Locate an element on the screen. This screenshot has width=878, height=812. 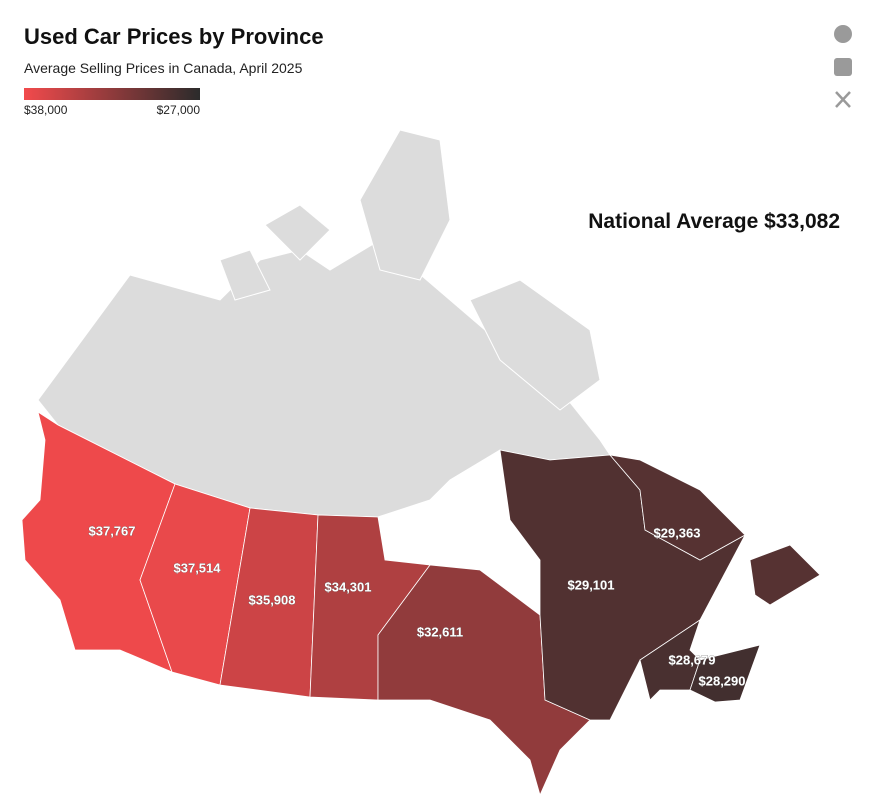
linkedin-icon is located at coordinates (843, 67).